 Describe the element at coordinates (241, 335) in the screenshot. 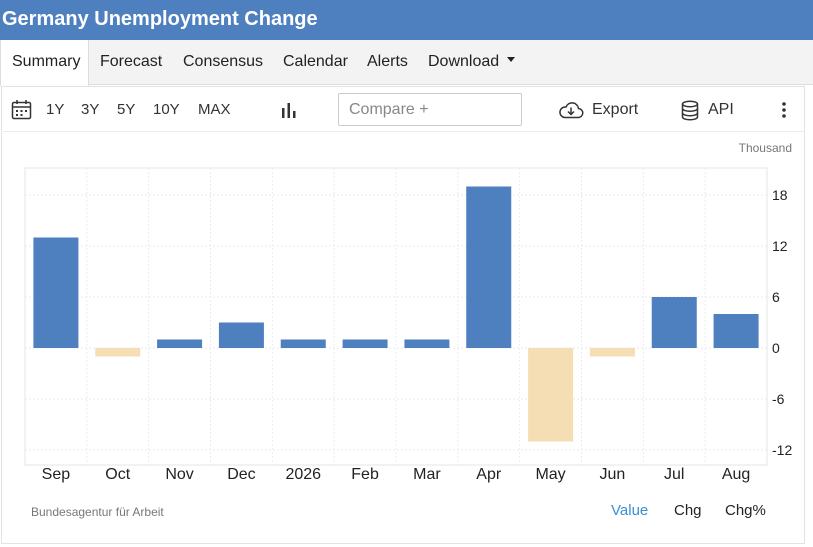

I see `bar-dec` at that location.